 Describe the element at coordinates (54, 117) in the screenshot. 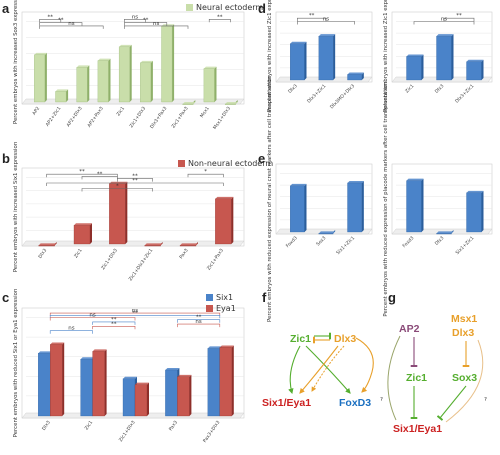

I see `tick-label: AP2+Zic1` at that location.